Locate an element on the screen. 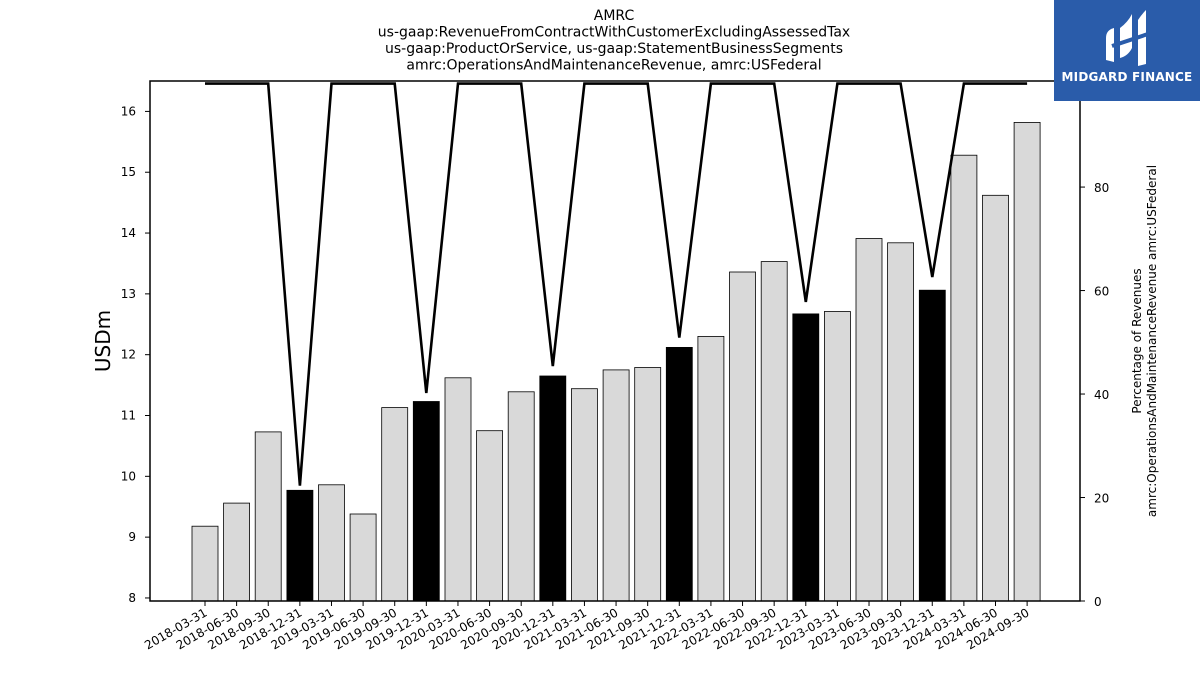 This screenshot has height=675, width=1200. y-tick-label: 8 is located at coordinates (132, 598).